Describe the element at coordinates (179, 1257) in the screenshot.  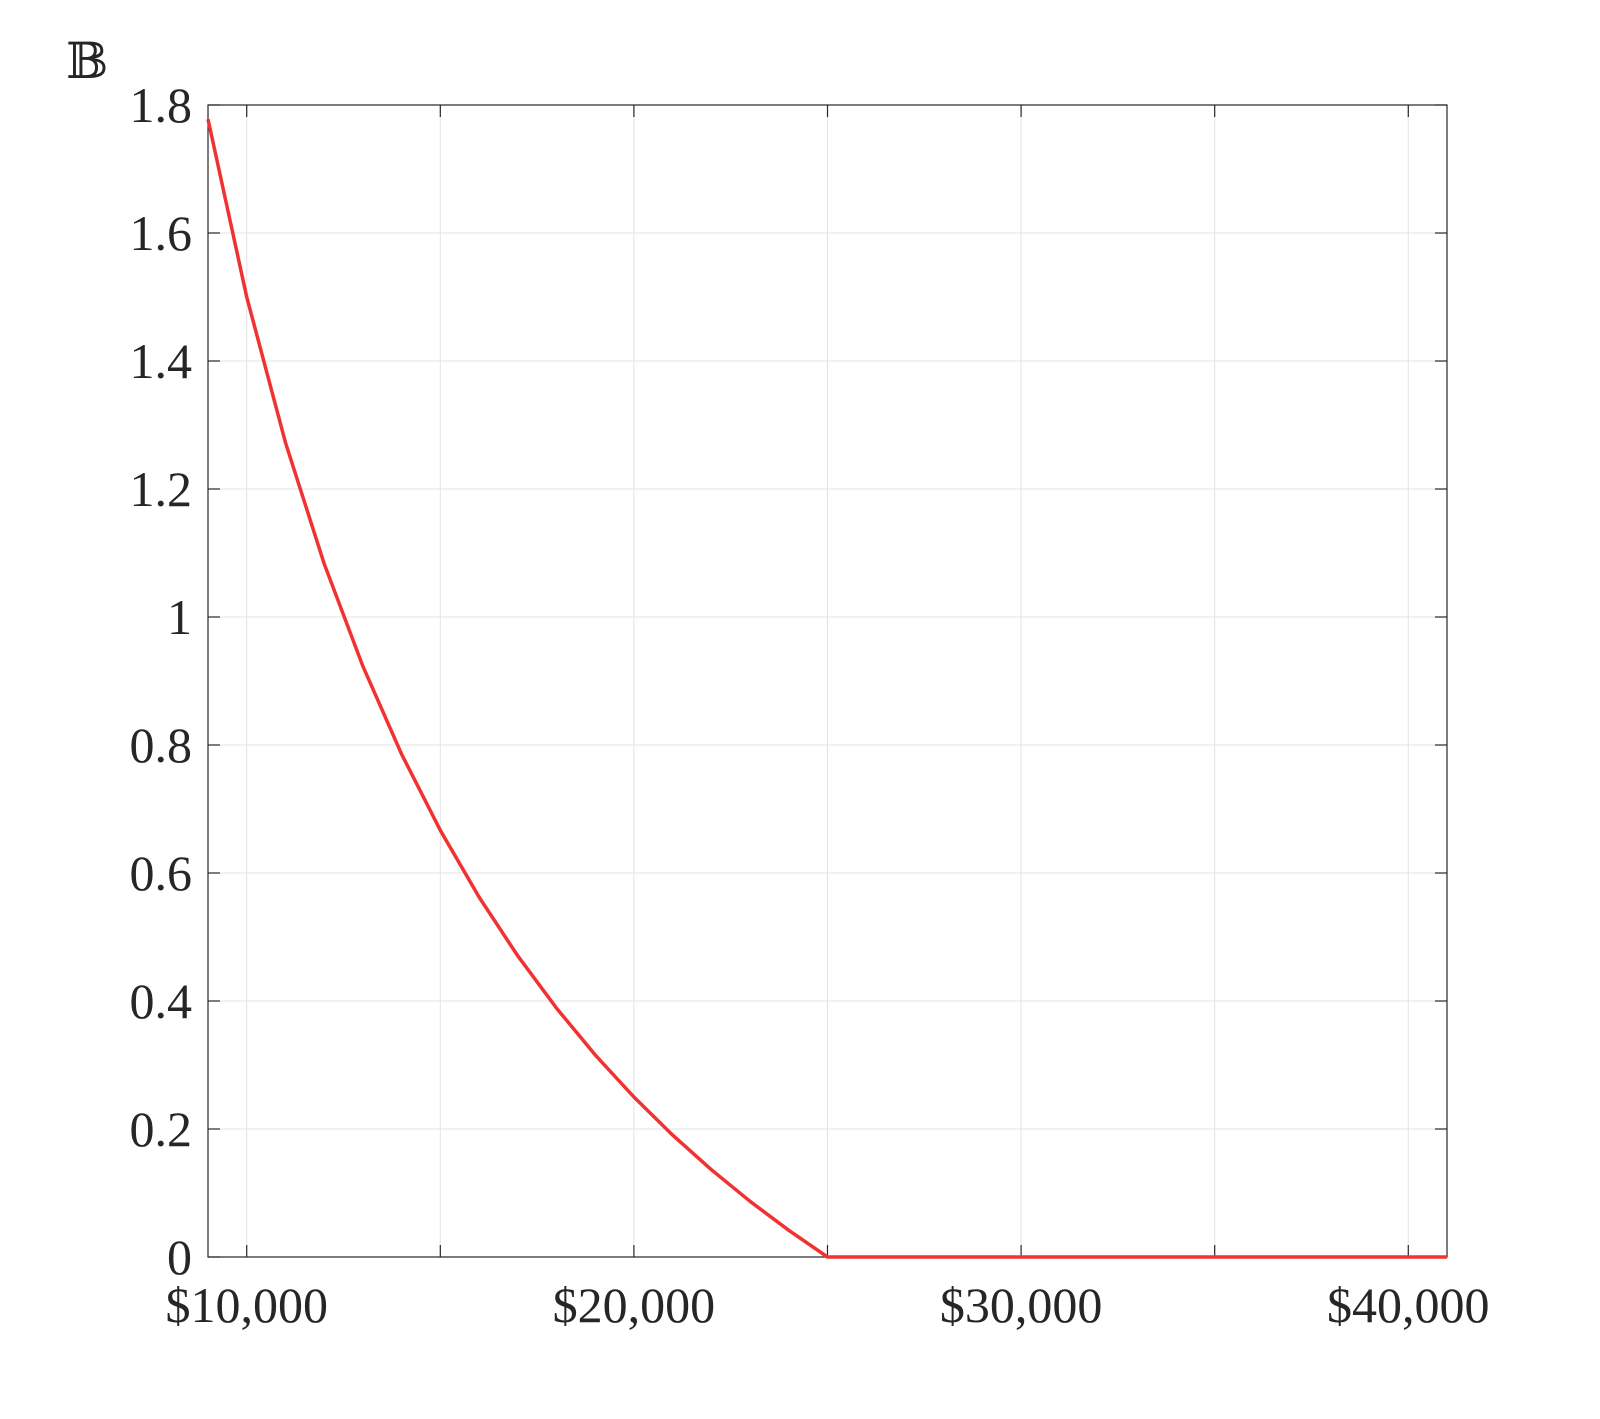
I see `y-tick-label: 0` at that location.